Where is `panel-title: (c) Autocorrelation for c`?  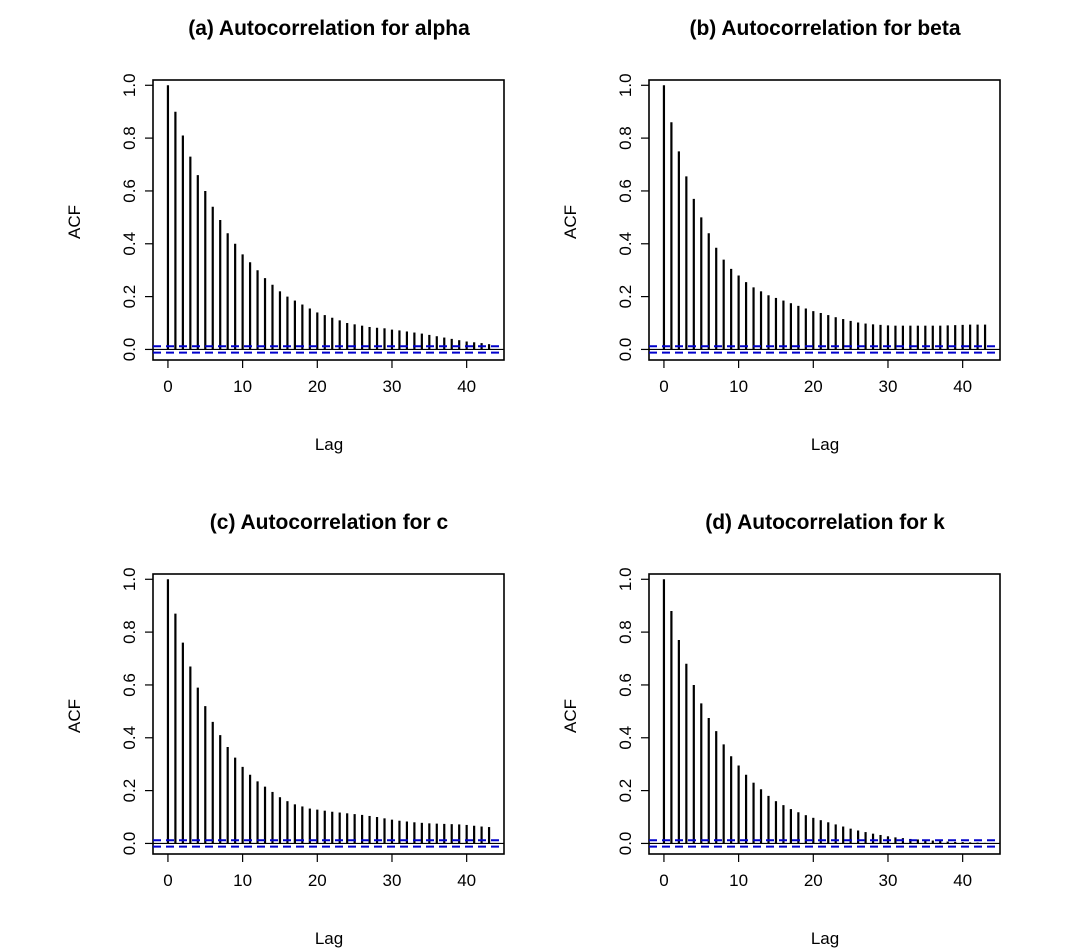
panel-title: (c) Autocorrelation for c is located at coordinates (329, 522).